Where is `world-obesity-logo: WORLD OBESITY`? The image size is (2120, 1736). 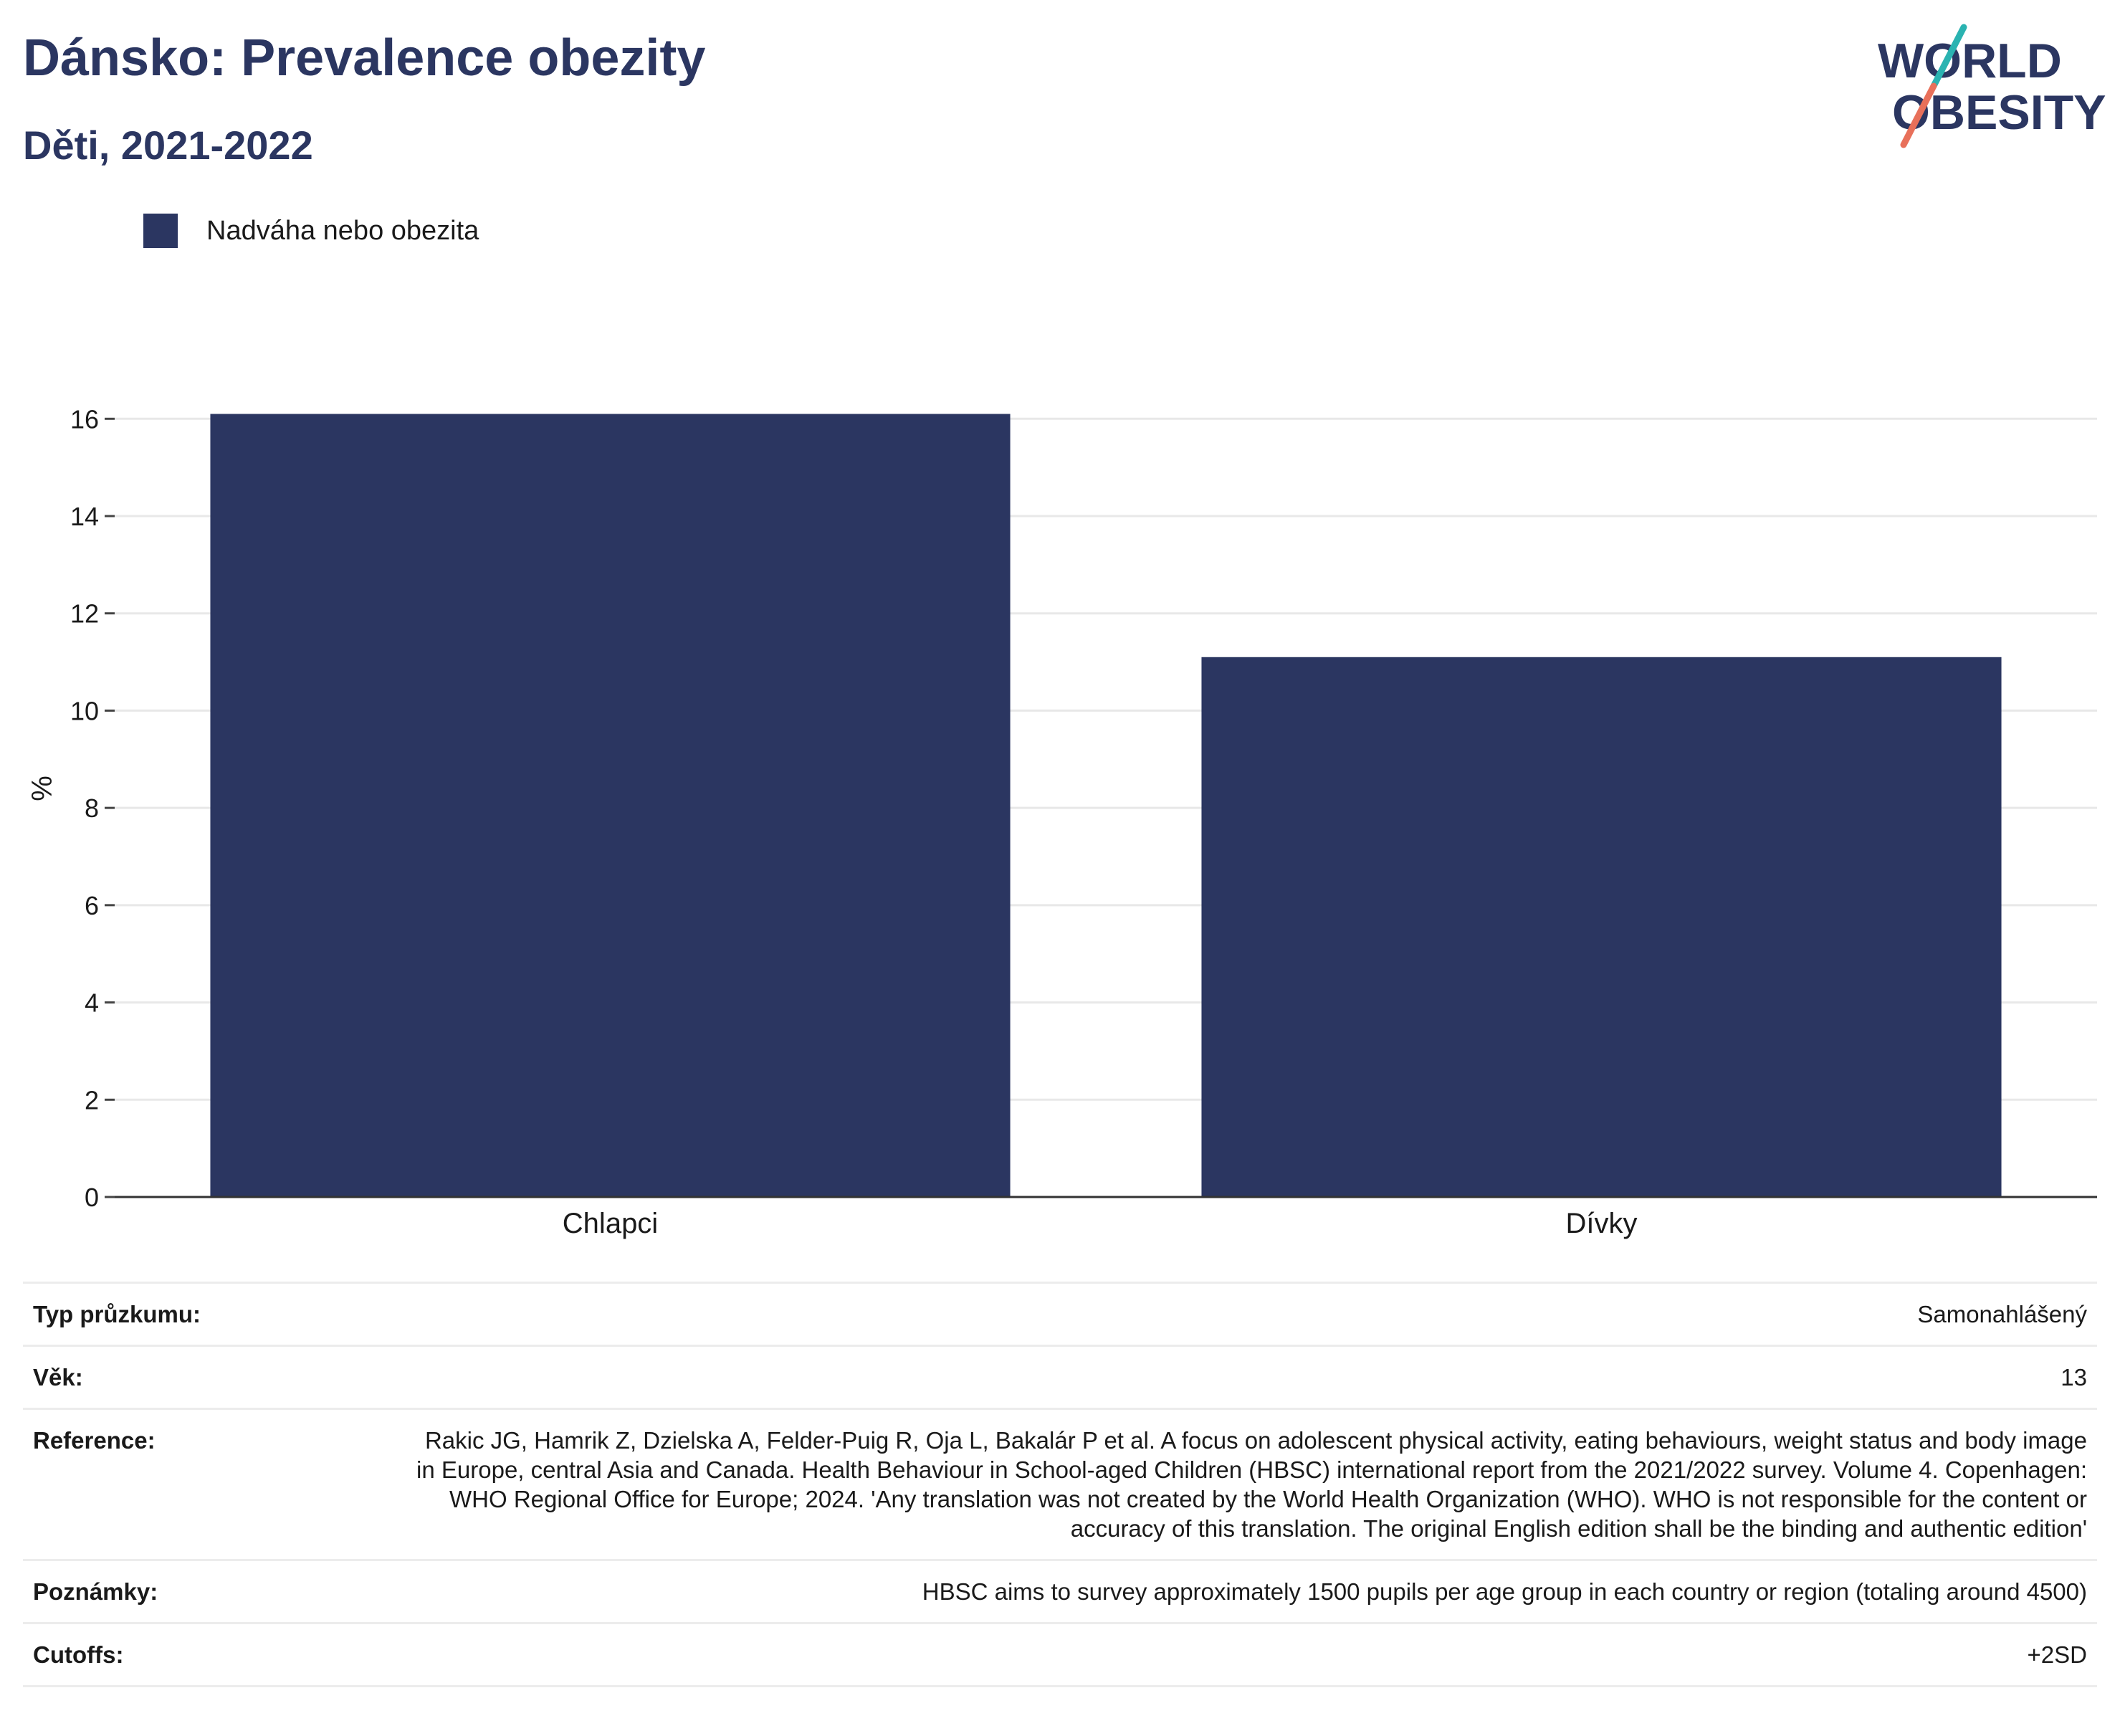 world-obesity-logo: WORLD OBESITY is located at coordinates (1992, 86).